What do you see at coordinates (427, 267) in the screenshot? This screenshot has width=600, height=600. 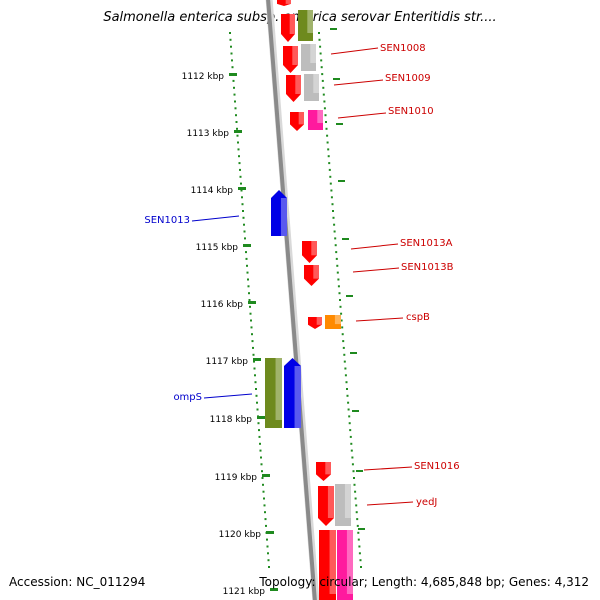 I see `gene-label: SEN1013B` at bounding box center [427, 267].